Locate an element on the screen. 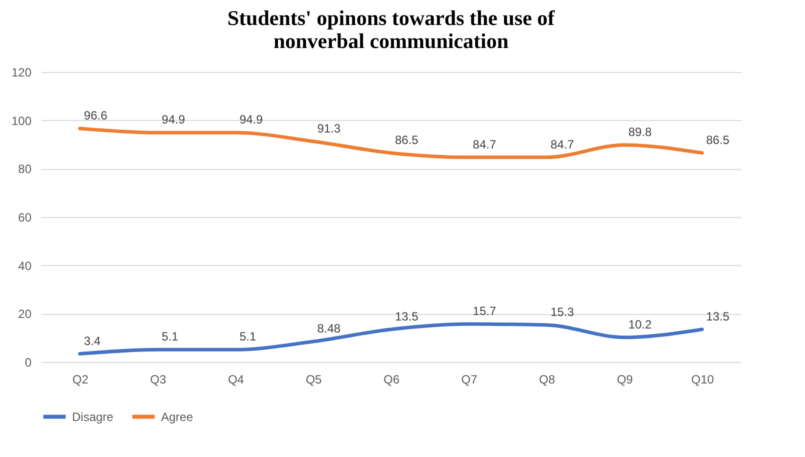  data-label: 96.6 is located at coordinates (96, 115).